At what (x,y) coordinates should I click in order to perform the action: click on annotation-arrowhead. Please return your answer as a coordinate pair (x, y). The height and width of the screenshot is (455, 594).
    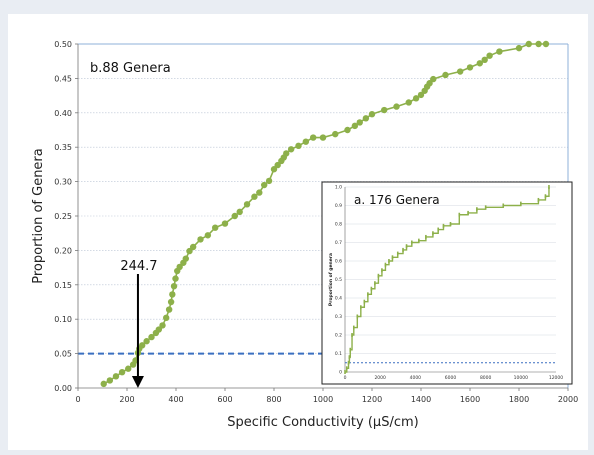
    Looking at the image, I should click on (137, 382).